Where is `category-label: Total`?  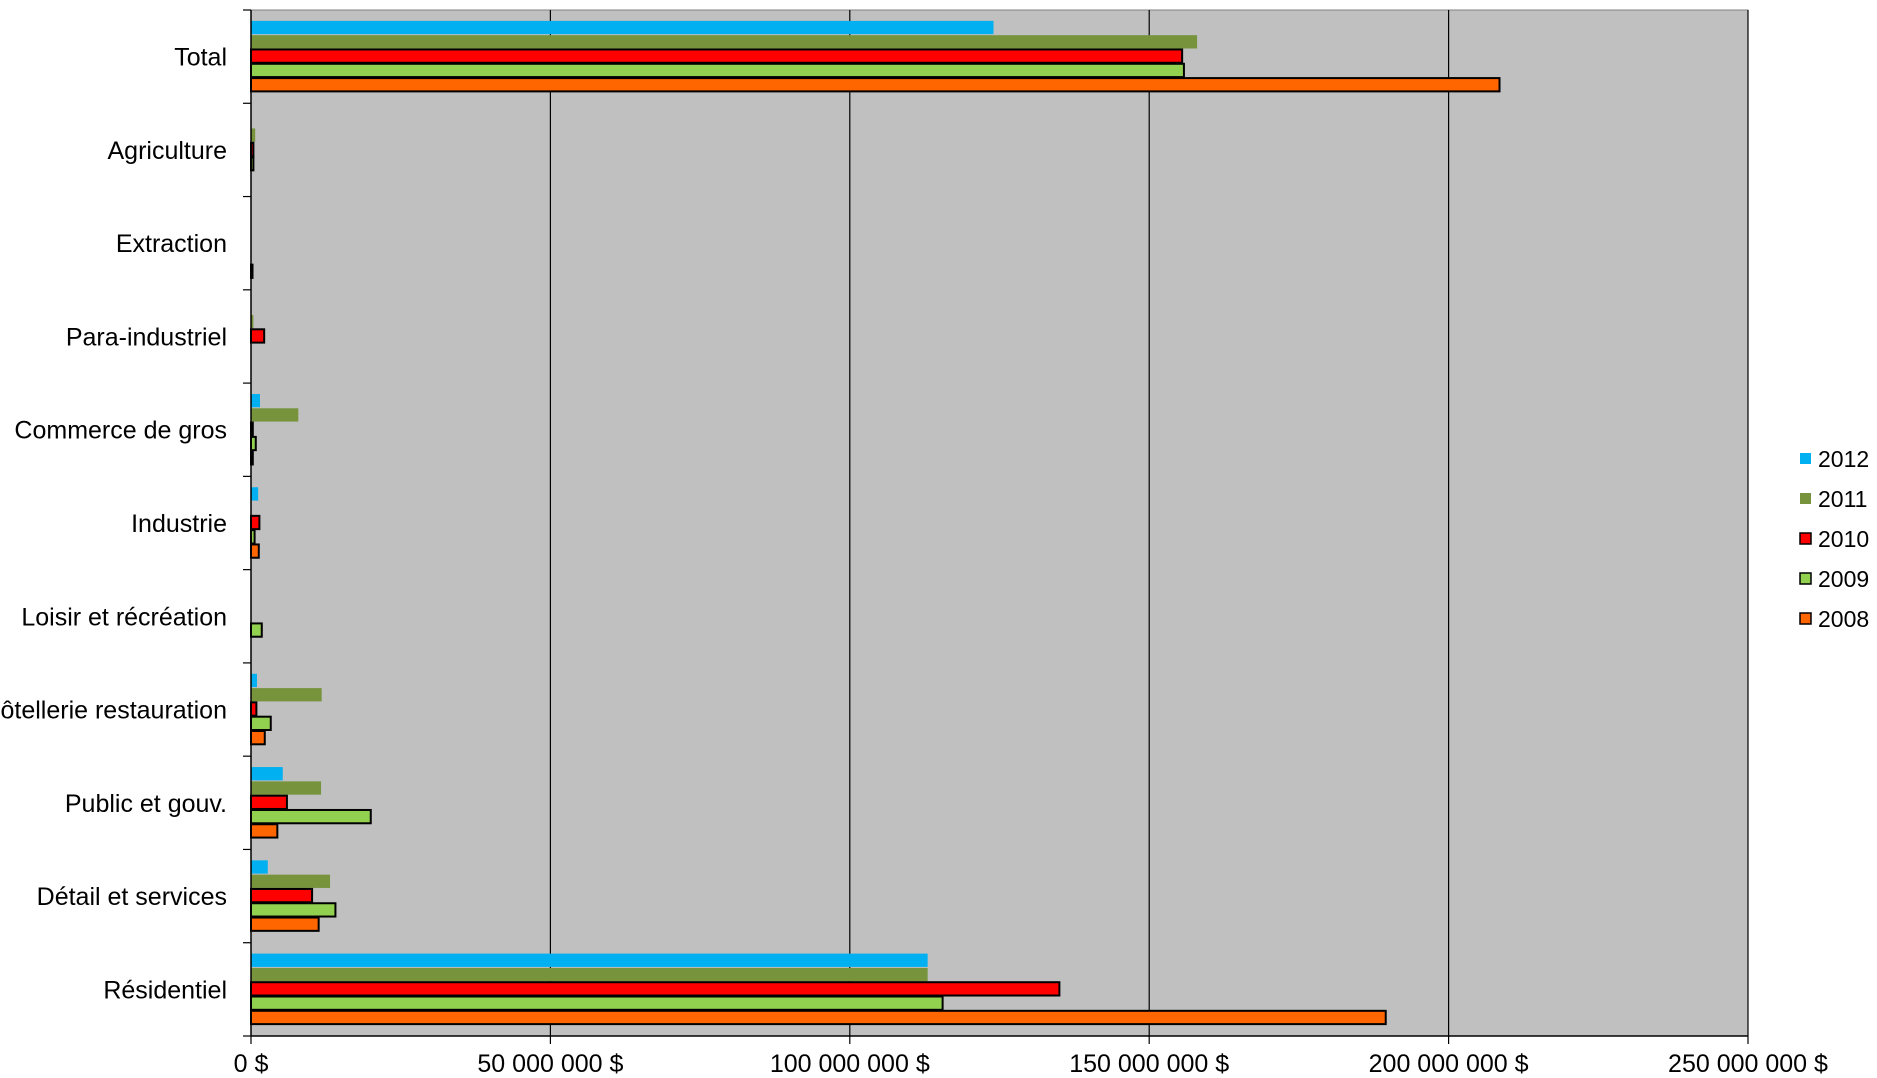
category-label: Total is located at coordinates (200, 58).